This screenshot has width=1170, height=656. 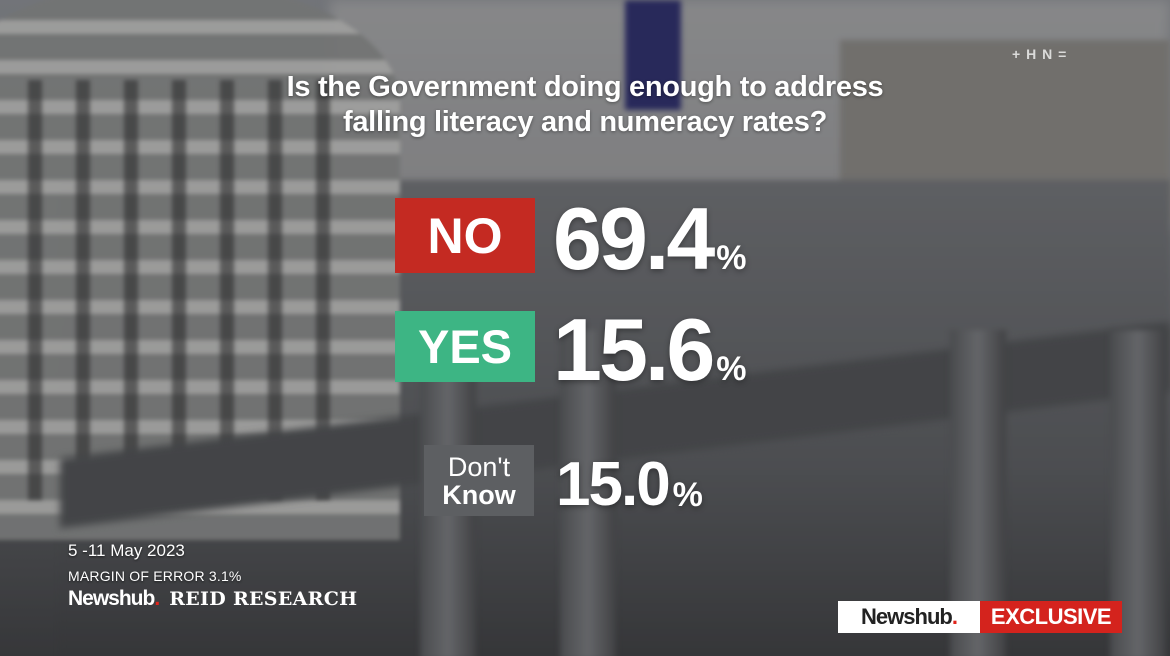 I want to click on badge-exclusive-label: EXCLUSIVE, so click(x=1051, y=617).